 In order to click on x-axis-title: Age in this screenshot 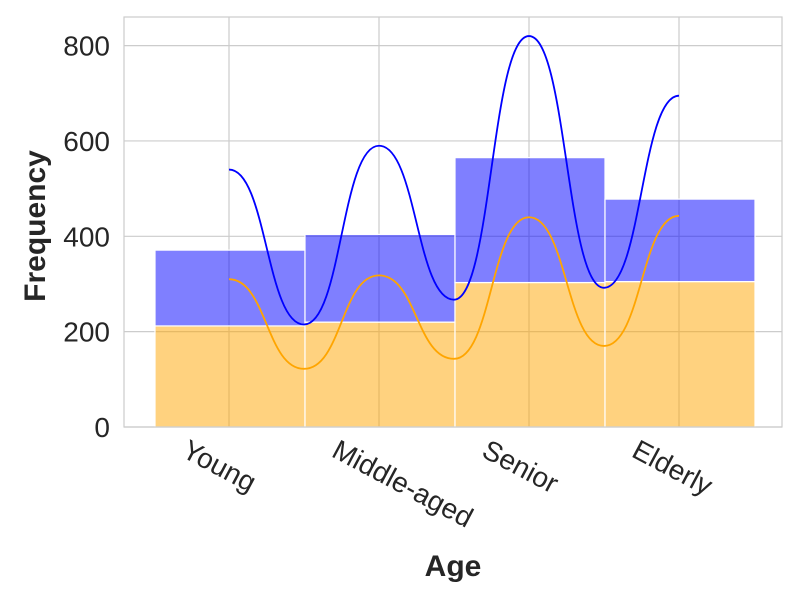, I will do `click(453, 566)`.